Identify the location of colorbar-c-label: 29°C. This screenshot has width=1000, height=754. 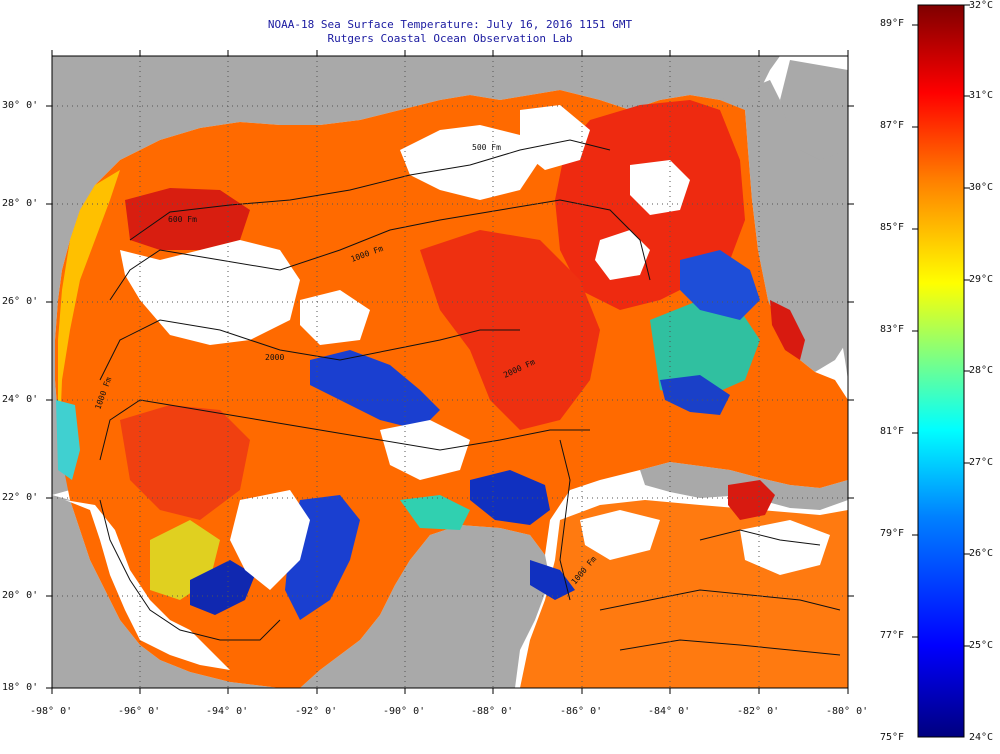
(981, 279).